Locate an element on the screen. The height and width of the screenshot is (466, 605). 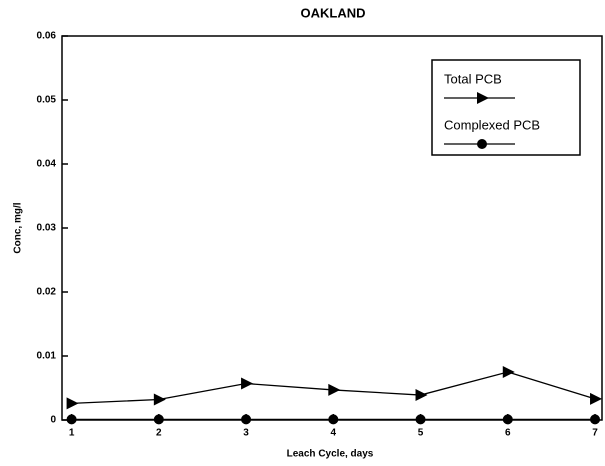
y-tick-label: 0.01 is located at coordinates (47, 356).